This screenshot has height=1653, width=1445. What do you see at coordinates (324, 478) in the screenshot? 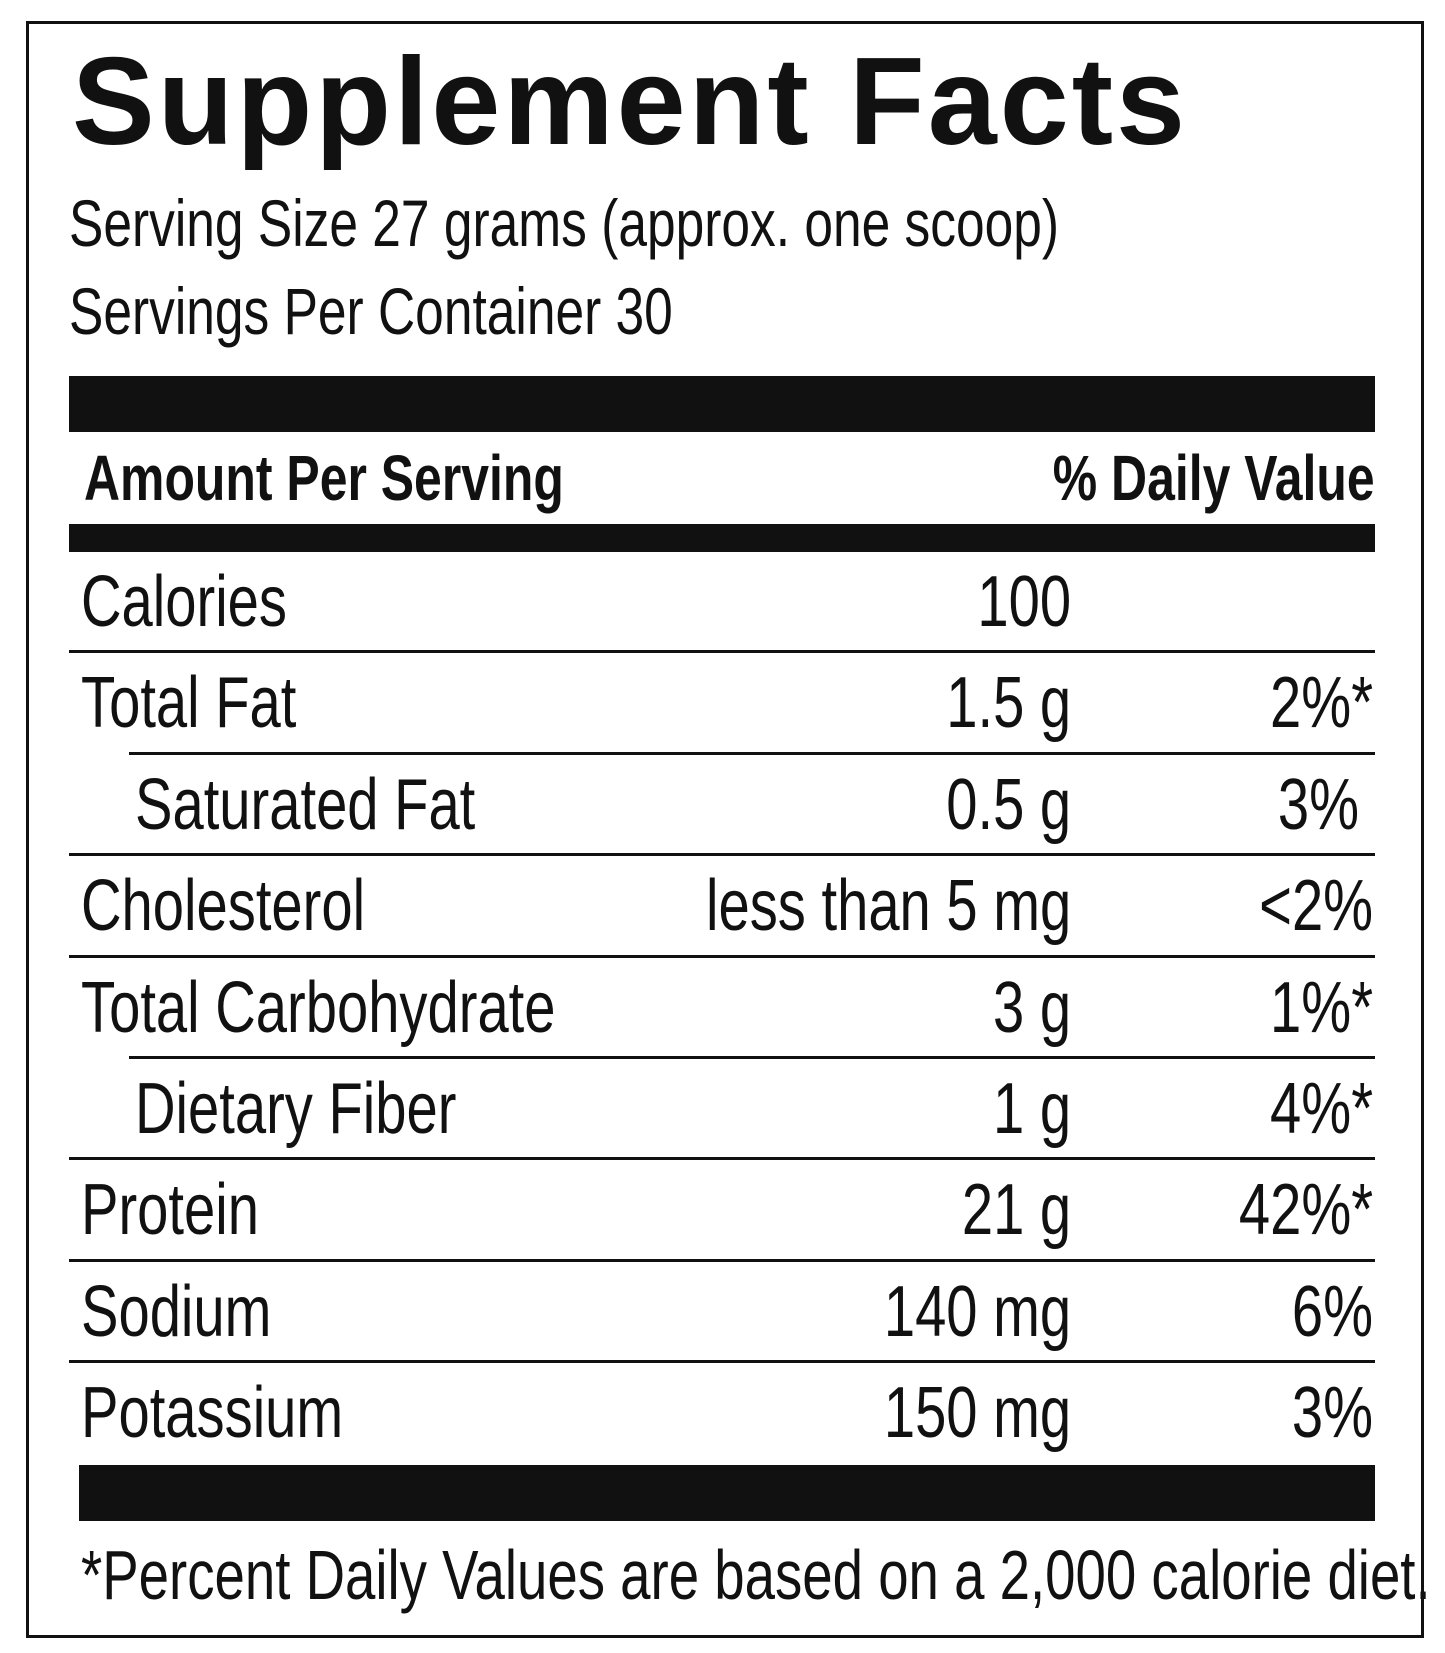
I see `amount-header: Amount Per Serving` at bounding box center [324, 478].